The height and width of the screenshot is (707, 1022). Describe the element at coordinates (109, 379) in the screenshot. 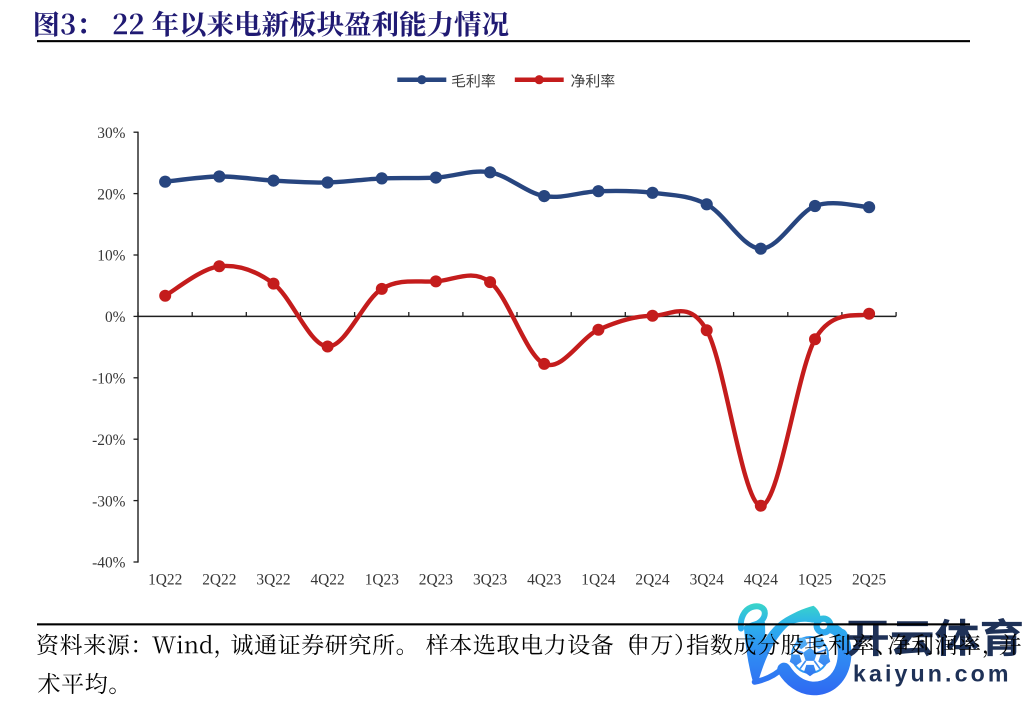

I see `svg-text: -10%` at that location.